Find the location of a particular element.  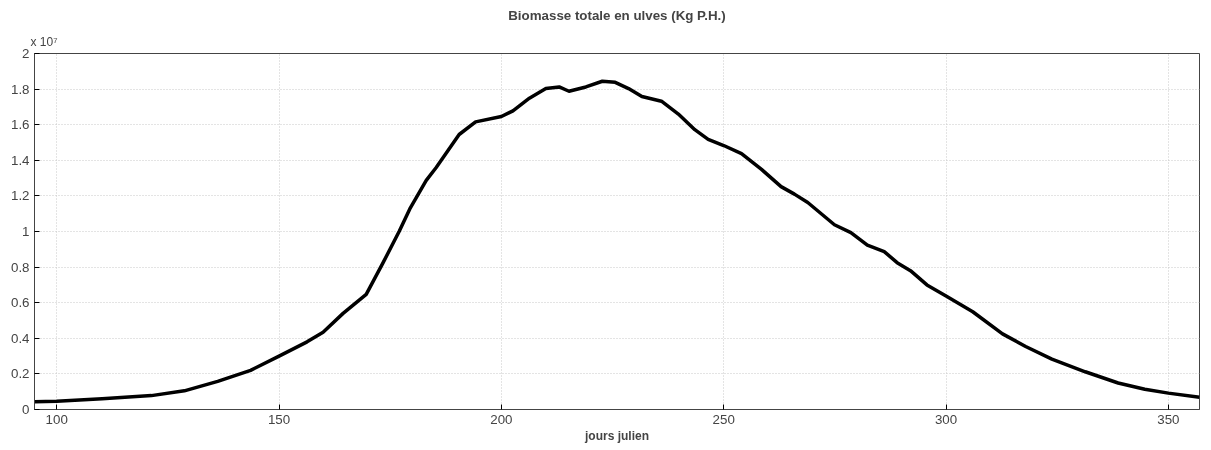

y-tick-label: 1.2 is located at coordinates (20, 196).